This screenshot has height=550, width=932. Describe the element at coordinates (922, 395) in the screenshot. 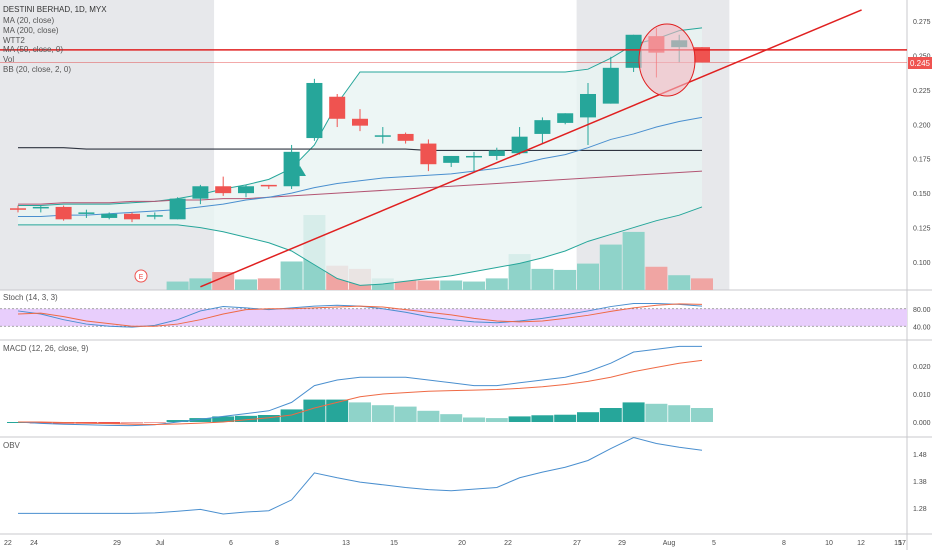

I see `macd-tick-1: 0.010` at that location.